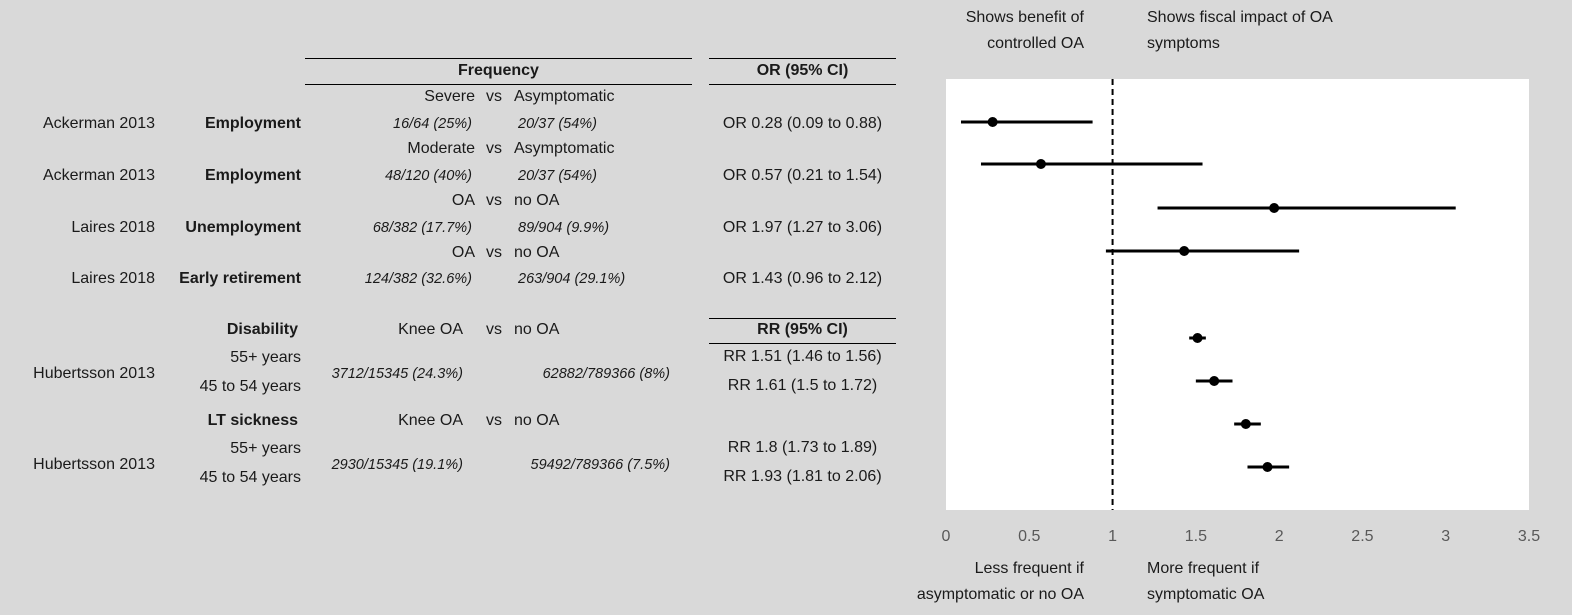 This screenshot has height=615, width=1572. What do you see at coordinates (498, 70) in the screenshot?
I see `frequency-header: Frequency` at bounding box center [498, 70].